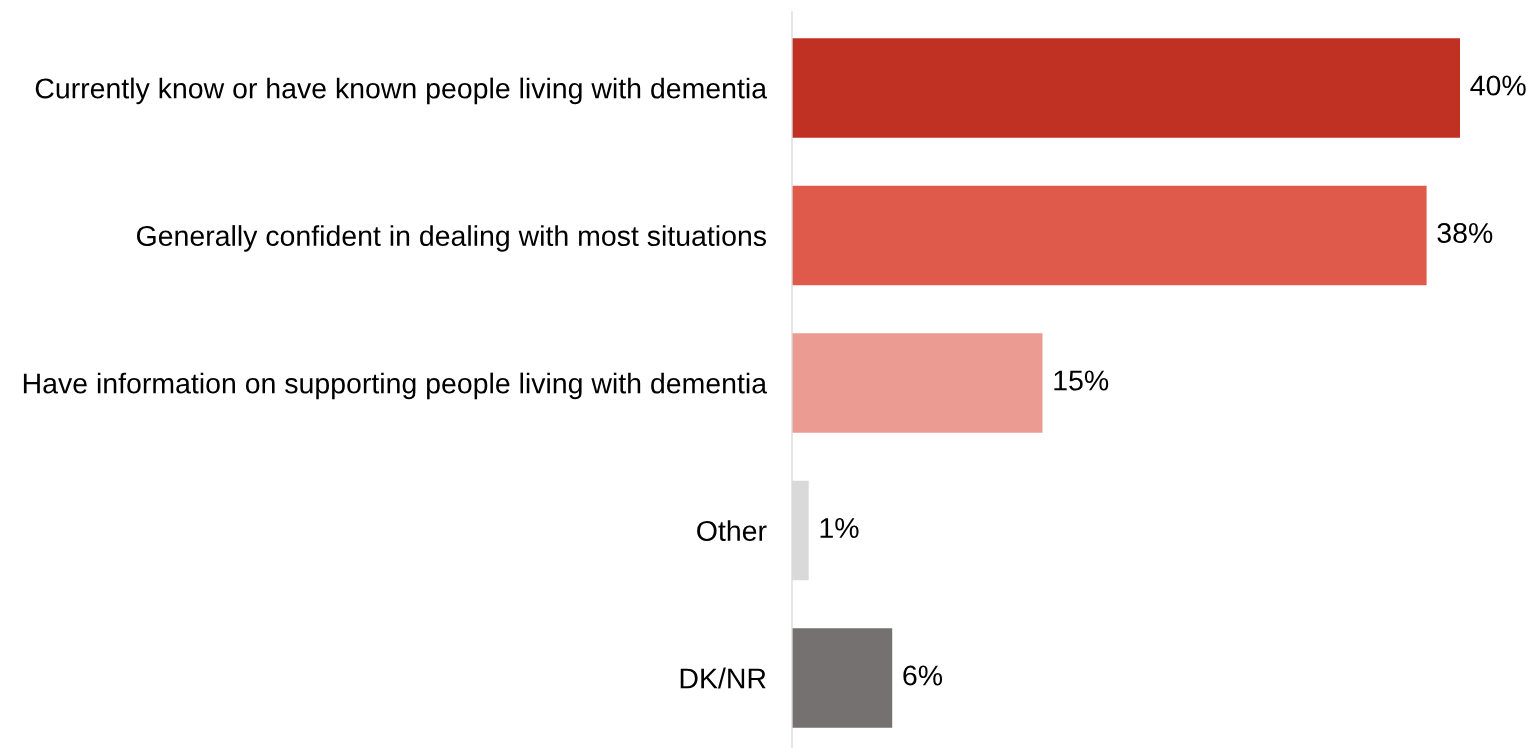 The height and width of the screenshot is (748, 1532). Describe the element at coordinates (723, 678) in the screenshot. I see `y-tick-label: DK/NR` at that location.